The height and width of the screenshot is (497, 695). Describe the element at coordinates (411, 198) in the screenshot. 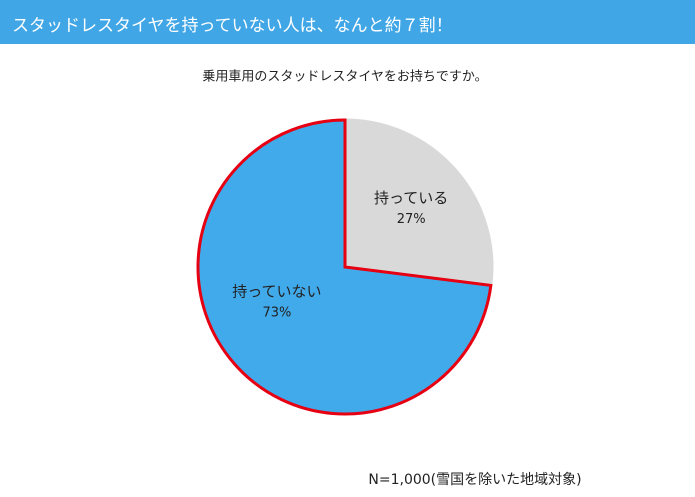

I see `slice-label: 持っている` at that location.